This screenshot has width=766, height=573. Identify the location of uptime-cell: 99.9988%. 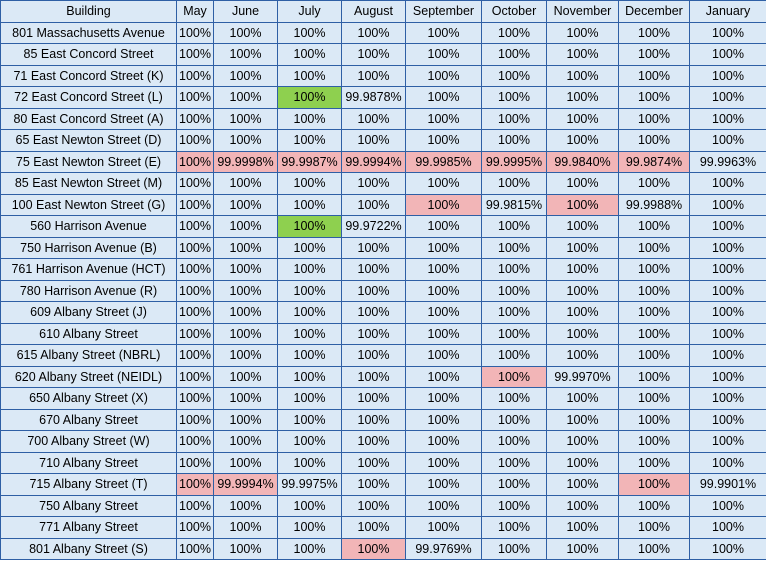
(654, 204).